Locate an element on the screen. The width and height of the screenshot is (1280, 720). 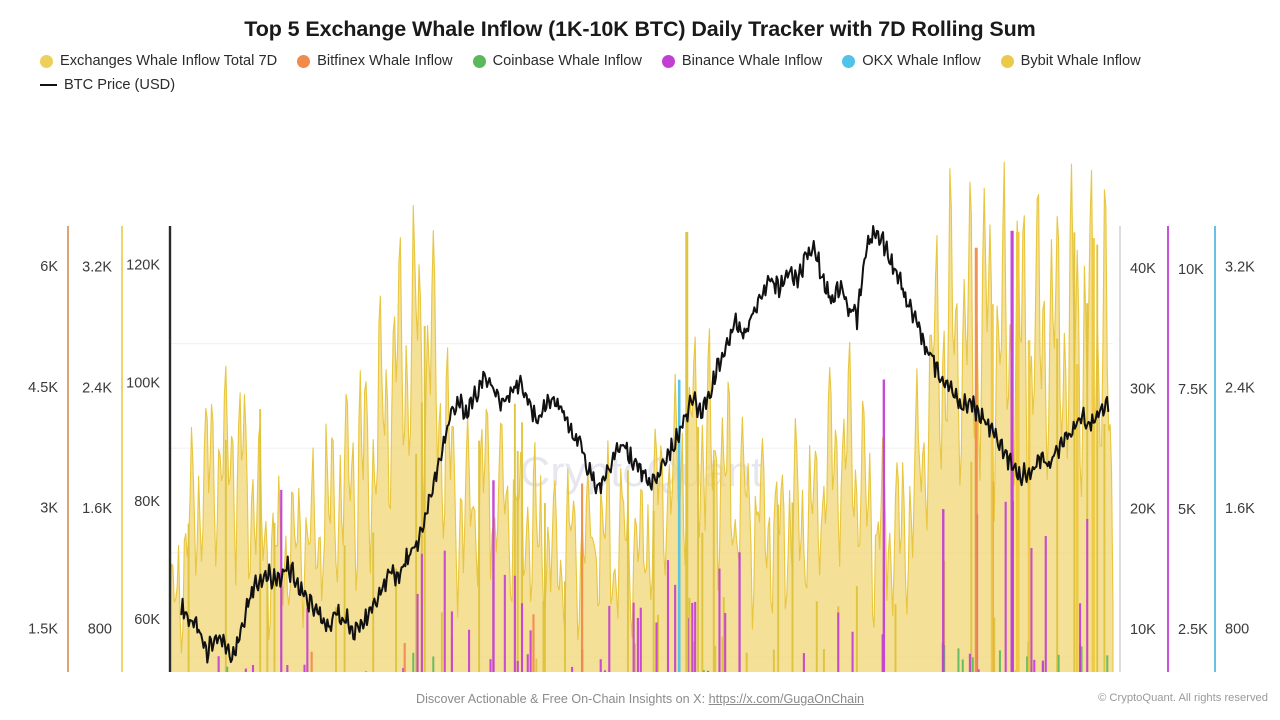
axis-tick-label: 40K is located at coordinates (1143, 269).